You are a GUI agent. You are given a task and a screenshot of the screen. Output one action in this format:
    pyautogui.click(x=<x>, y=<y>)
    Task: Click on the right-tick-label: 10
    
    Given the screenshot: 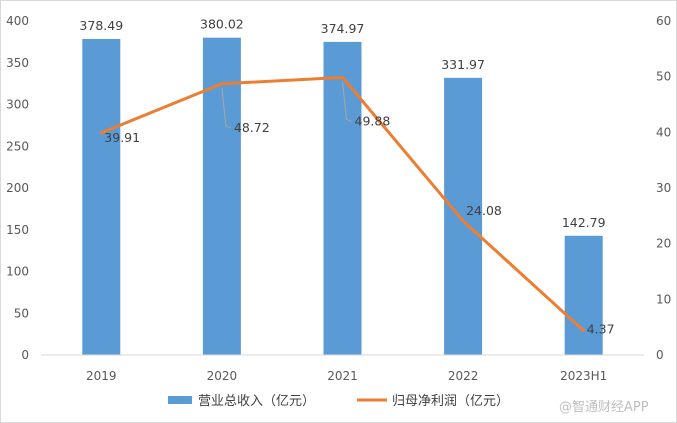 What is the action you would take?
    pyautogui.click(x=663, y=299)
    